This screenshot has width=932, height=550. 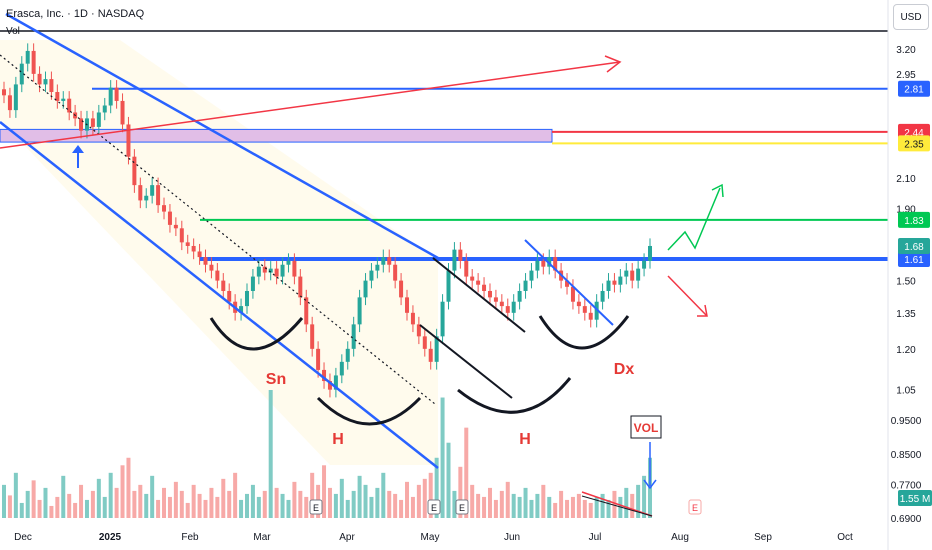 I want to click on annotation-h-left: H, so click(x=338, y=439).